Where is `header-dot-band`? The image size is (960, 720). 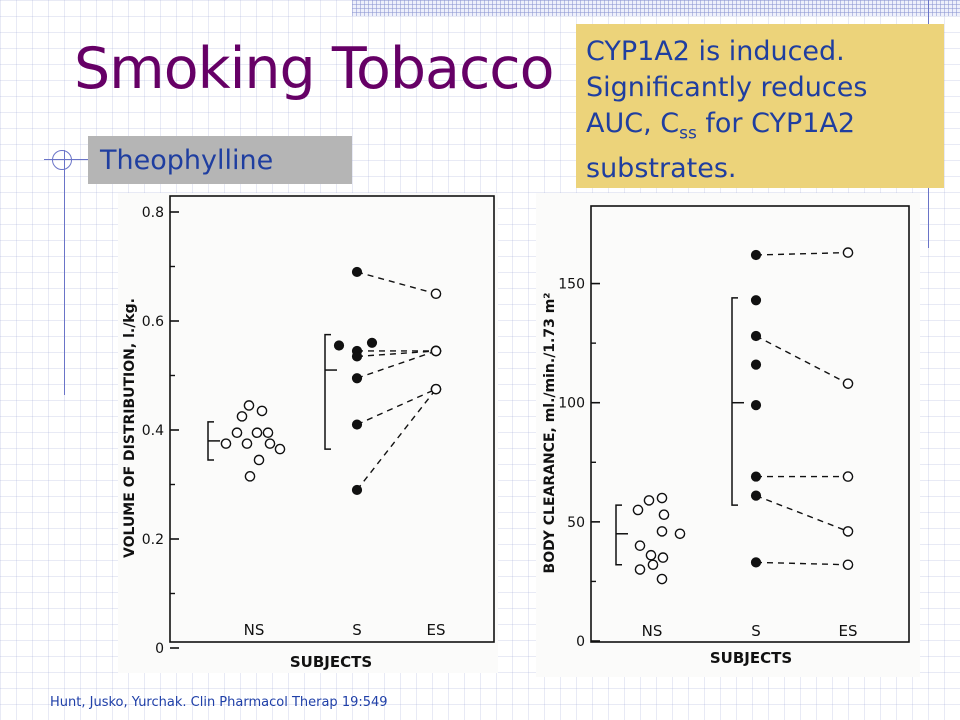
header-dot-band is located at coordinates (656, 8).